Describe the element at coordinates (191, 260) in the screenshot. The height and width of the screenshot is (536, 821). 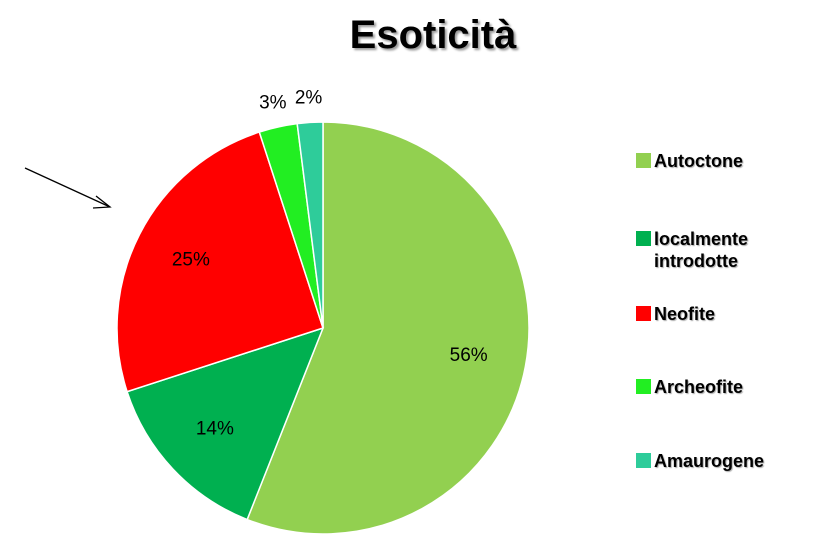
I see `data-label: 25%` at that location.